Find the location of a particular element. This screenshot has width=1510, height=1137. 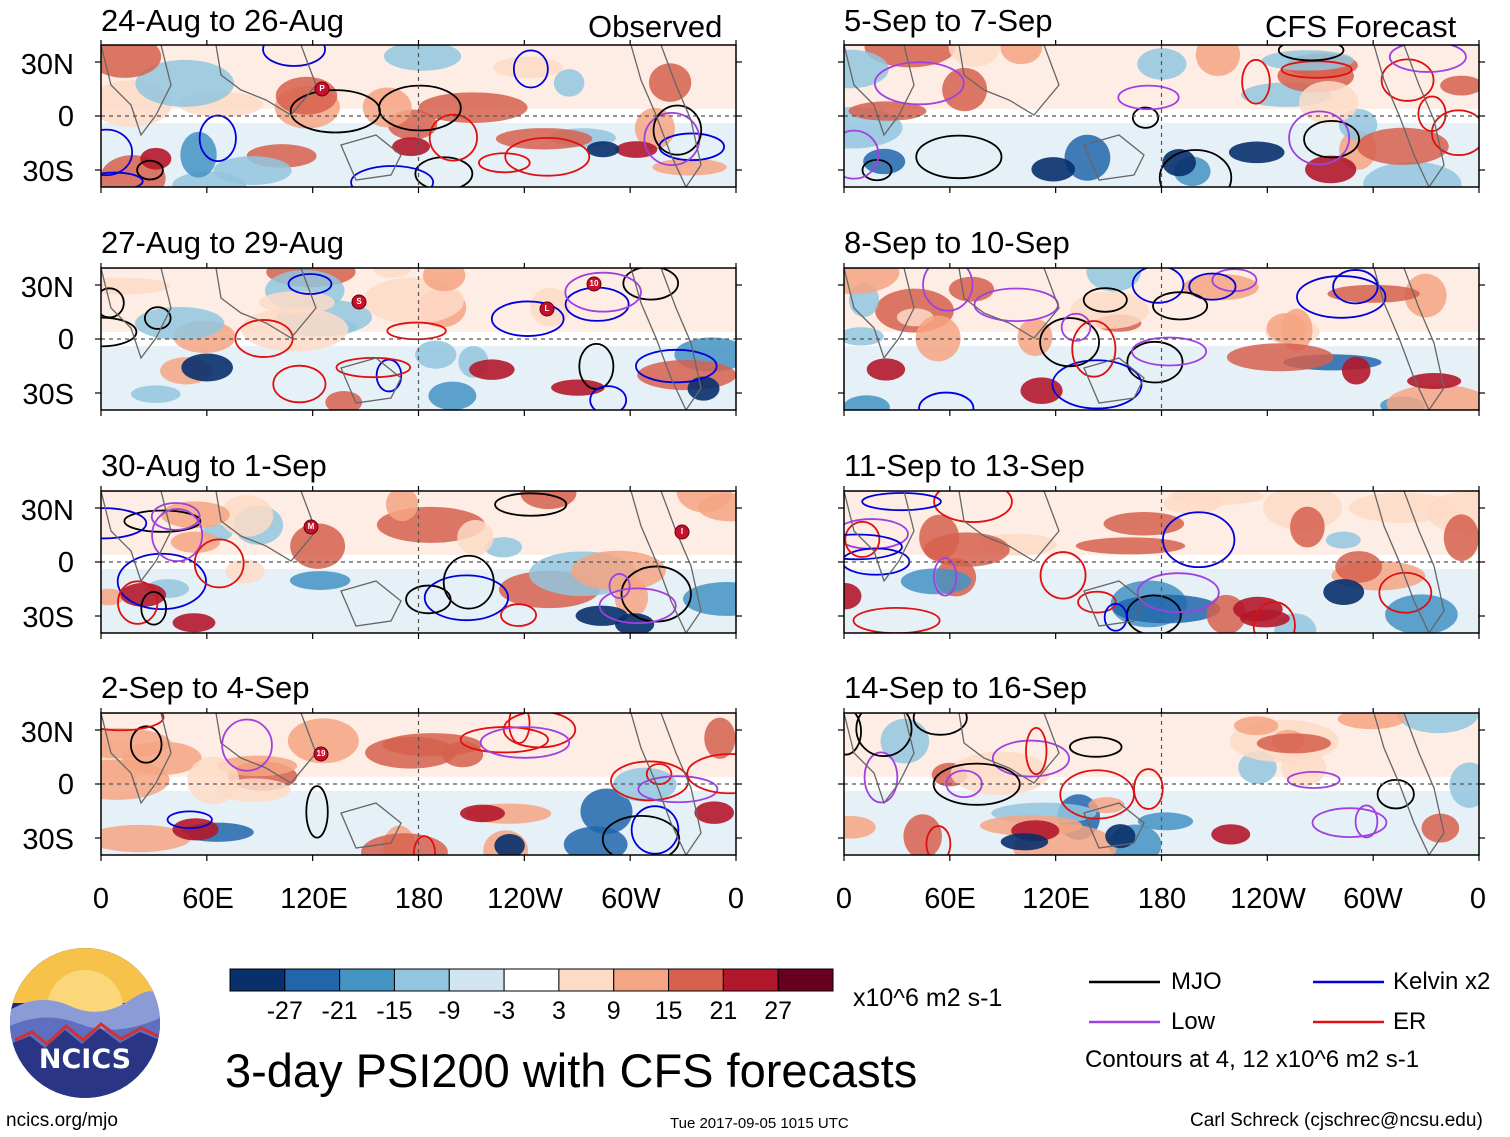

panel-title-left-1: 24-Aug to 26-Aug is located at coordinates (223, 20).